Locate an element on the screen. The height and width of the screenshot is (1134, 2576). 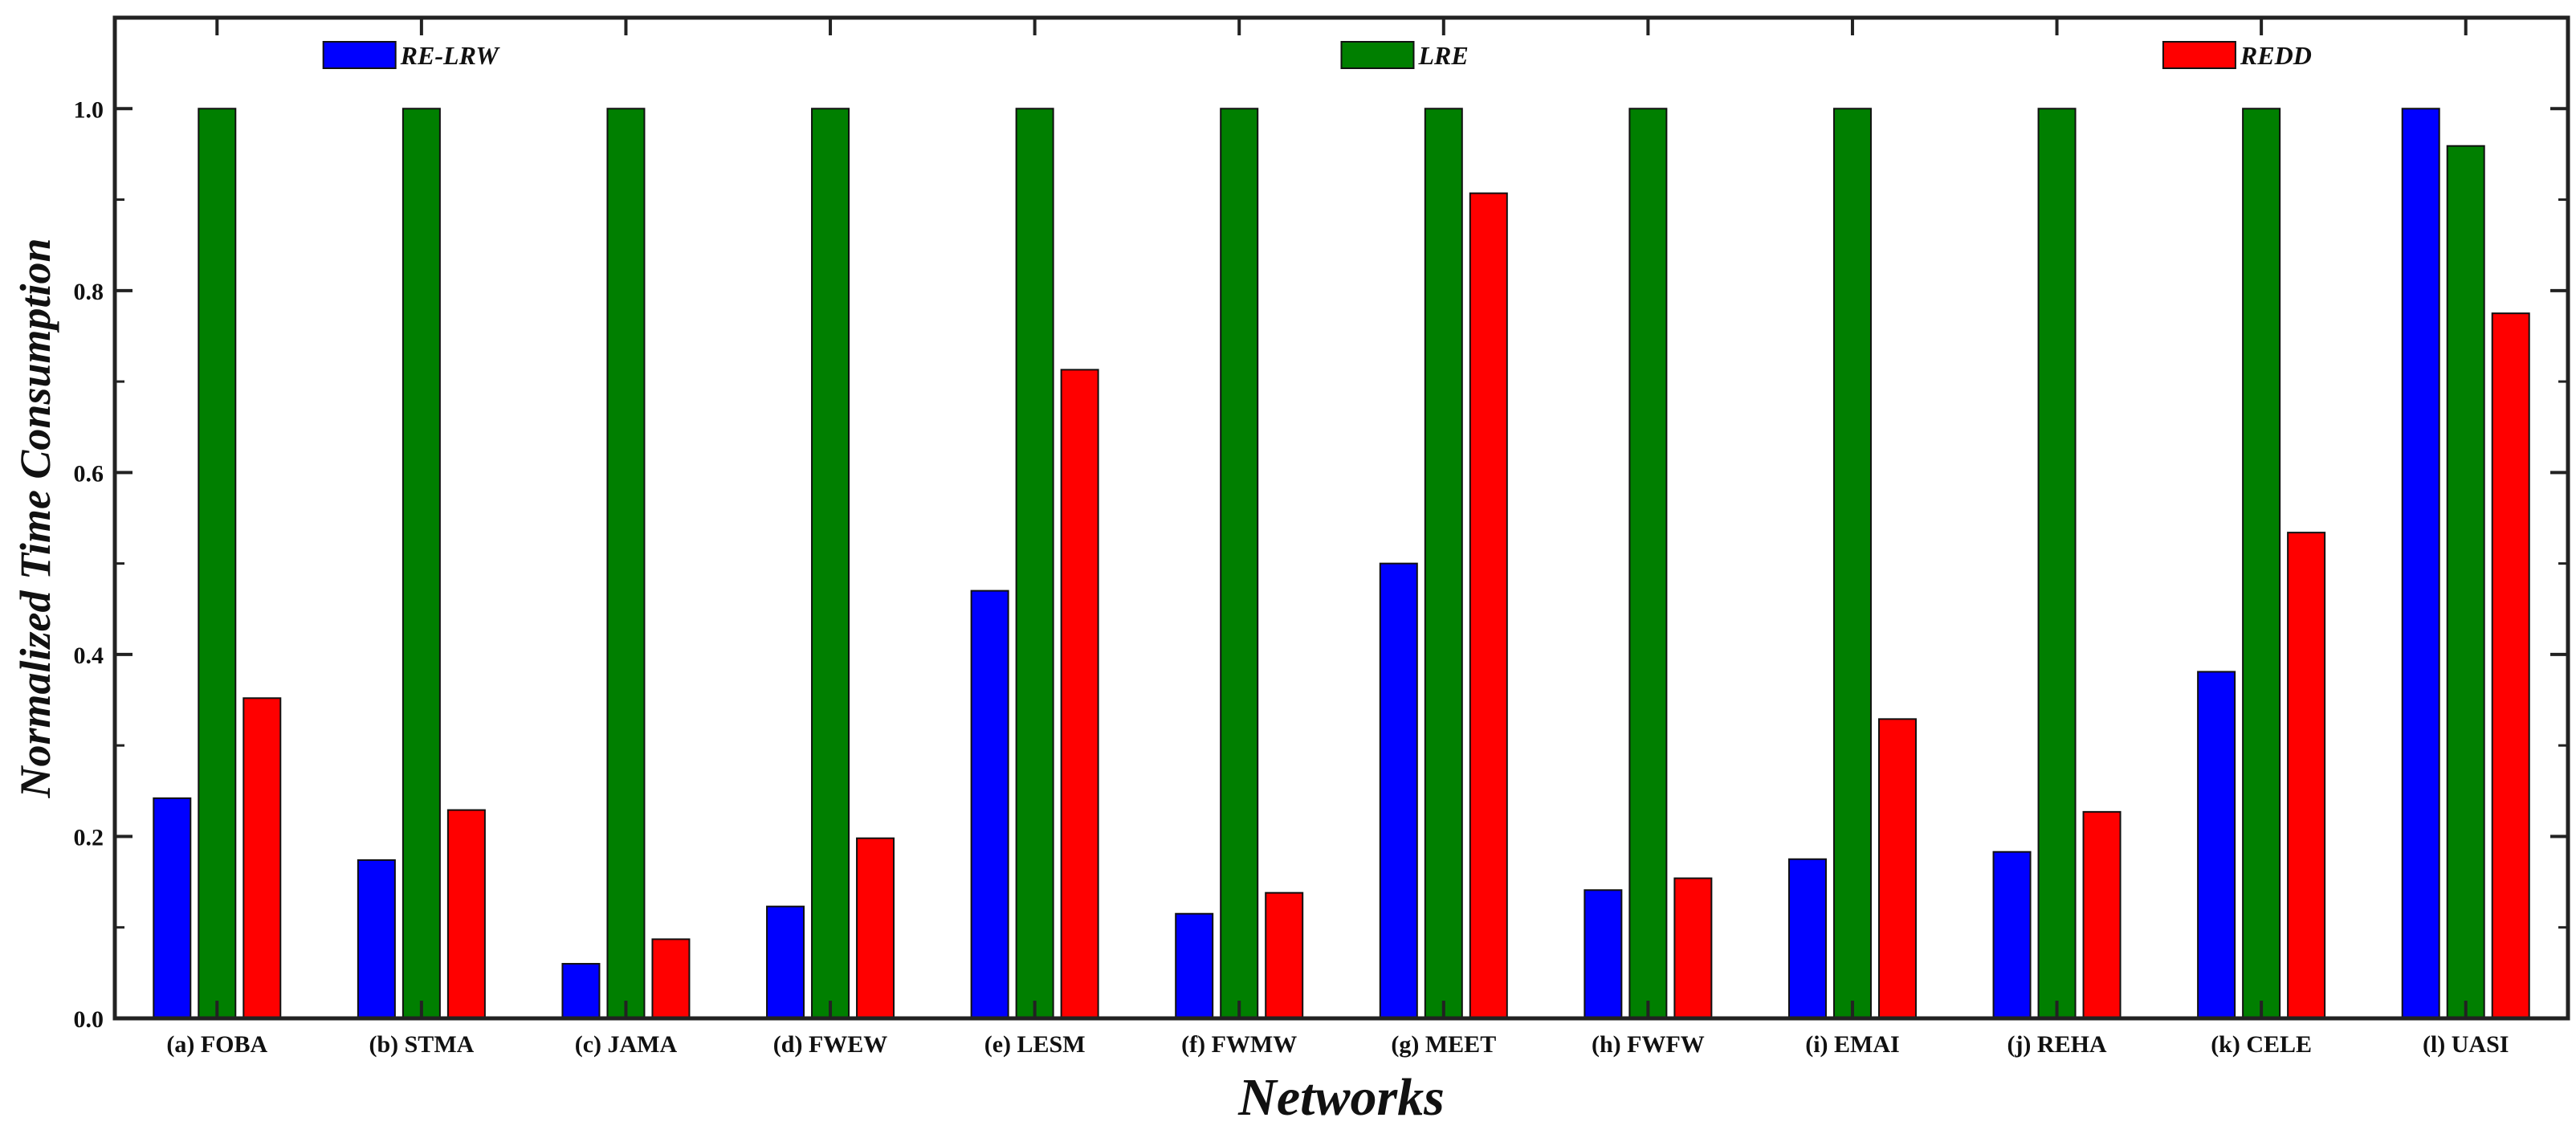
bar-redd-a-foba is located at coordinates (262, 858).